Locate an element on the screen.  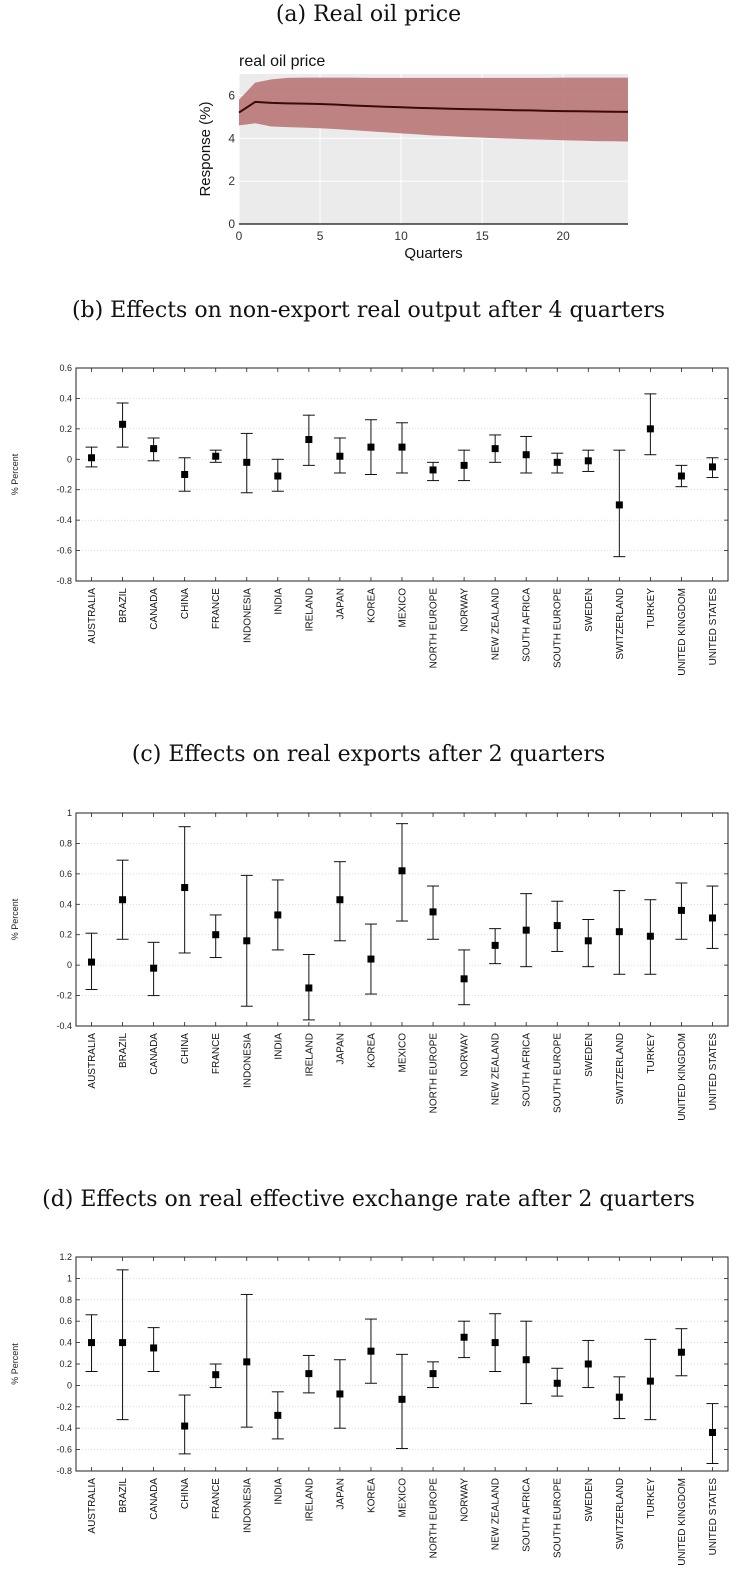
x-tick-label: 20 is located at coordinates (563, 236).